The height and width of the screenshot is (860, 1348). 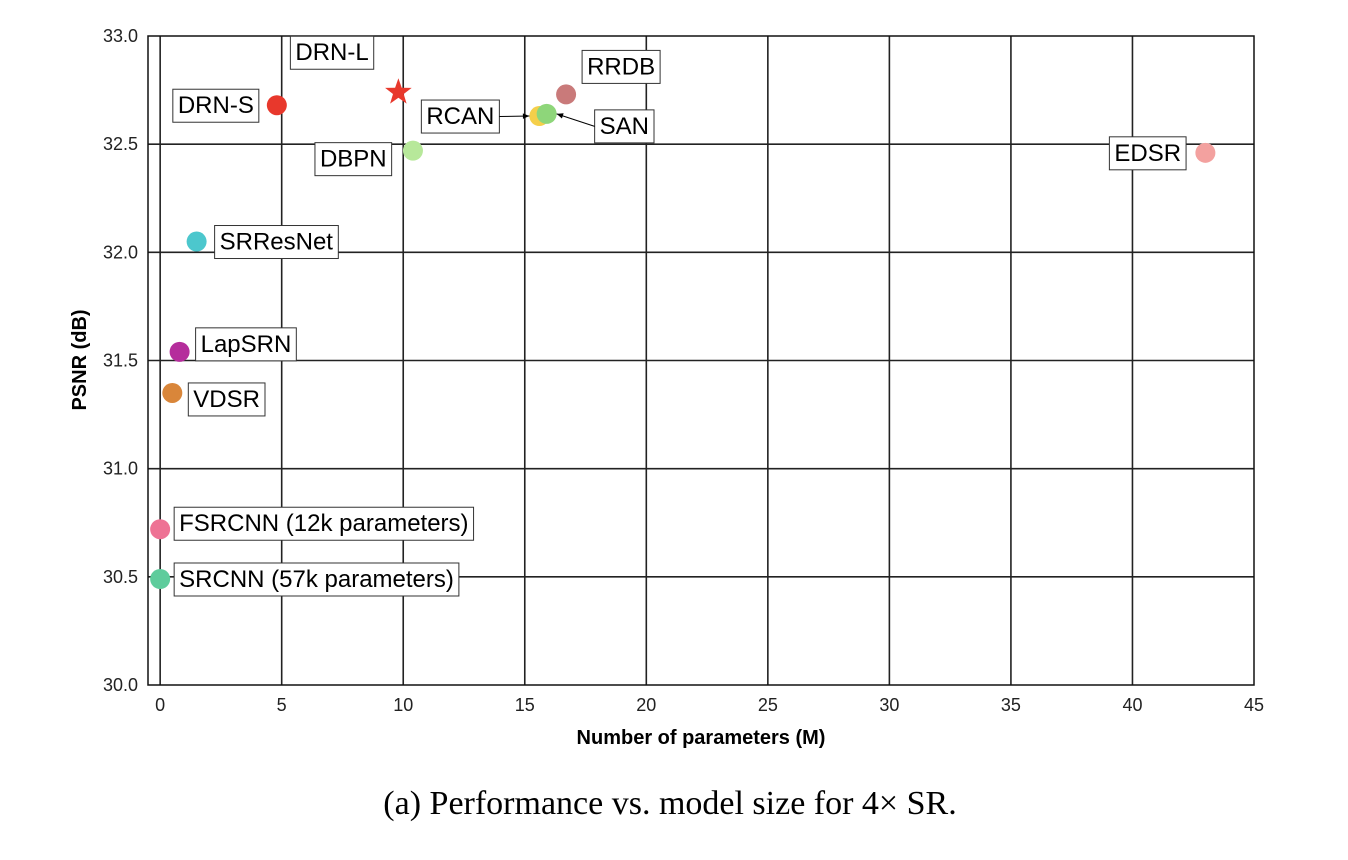 What do you see at coordinates (1011, 705) in the screenshot?
I see `x-tick-label: 35` at bounding box center [1011, 705].